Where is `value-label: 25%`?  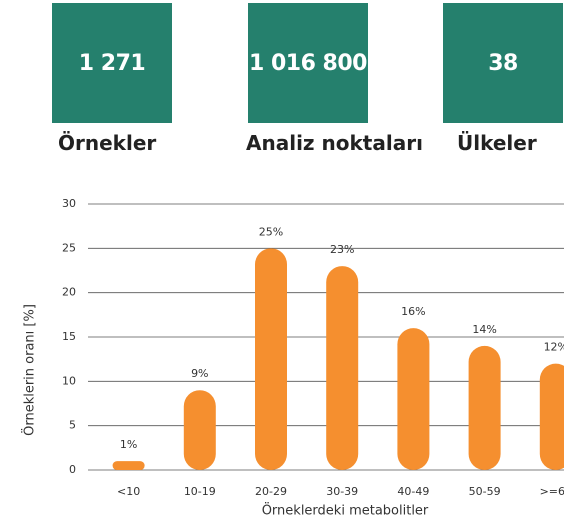 value-label: 25% is located at coordinates (271, 231).